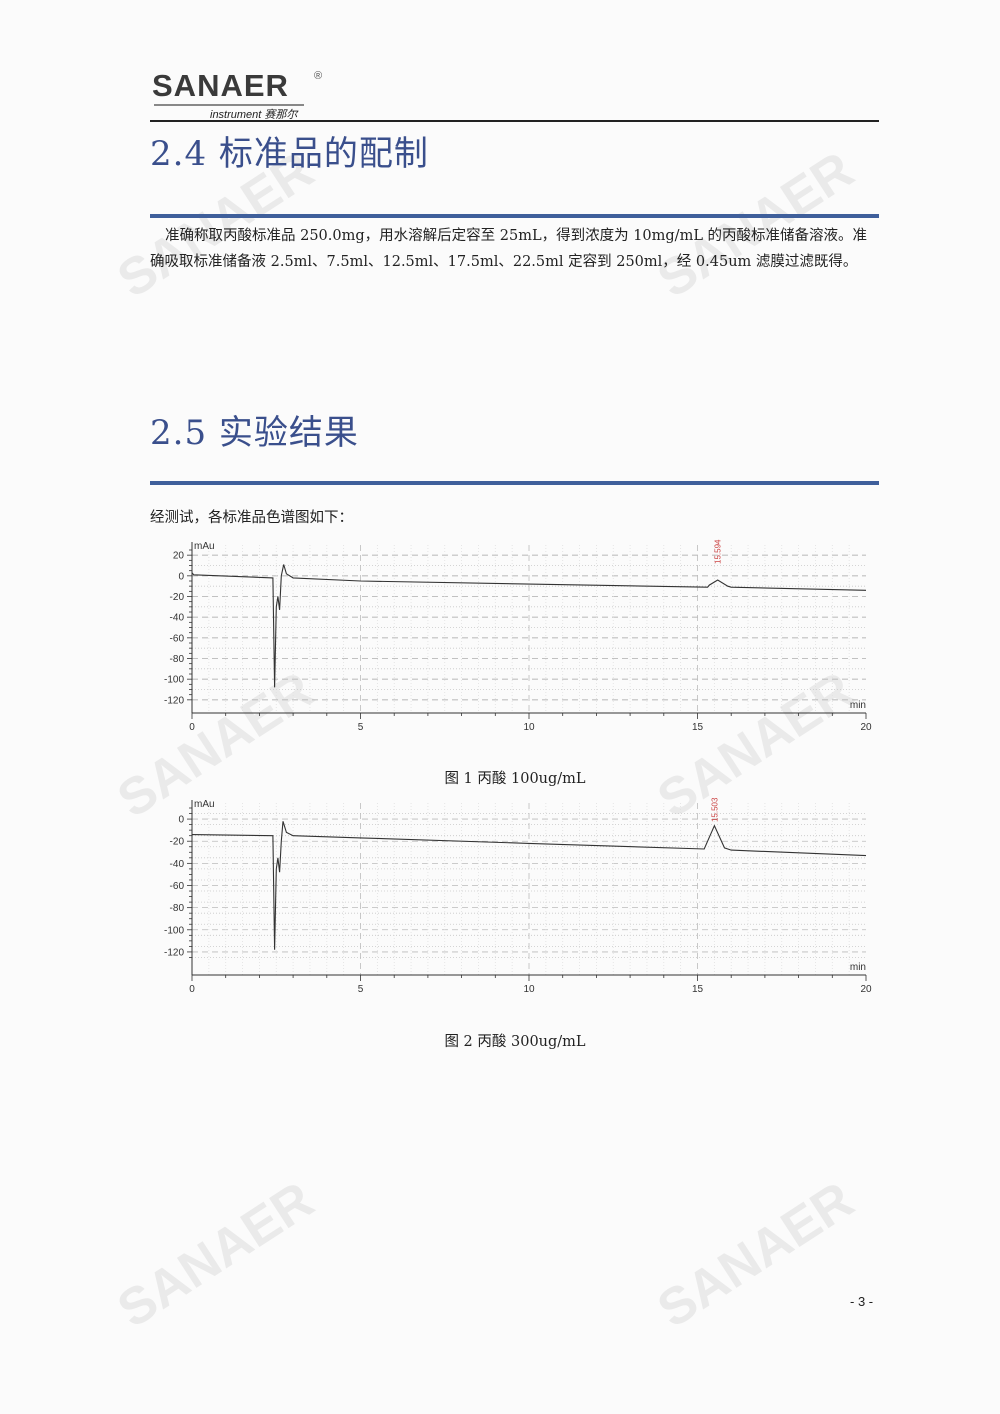 This screenshot has height=1414, width=1000. What do you see at coordinates (289, 154) in the screenshot?
I see `section-heading-2-4: 2.4 标准品的配制` at bounding box center [289, 154].